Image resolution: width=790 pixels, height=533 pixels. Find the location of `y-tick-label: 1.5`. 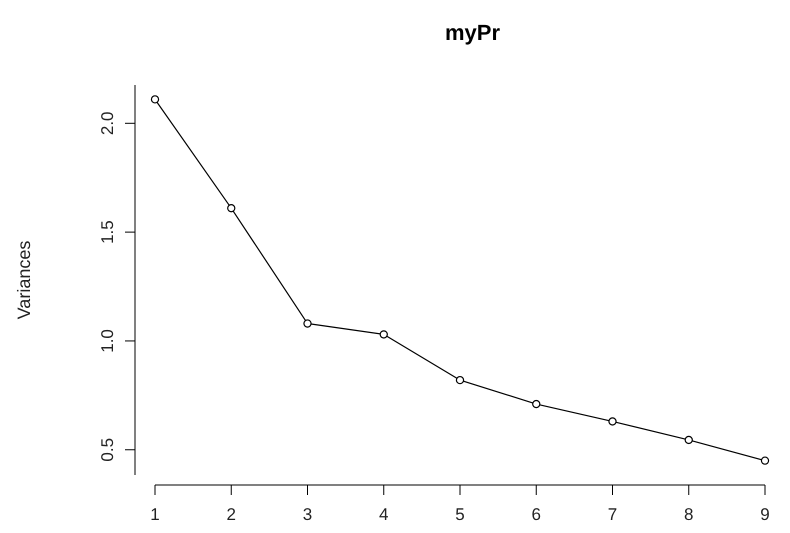

y-tick-label: 1.5 is located at coordinates (107, 232).